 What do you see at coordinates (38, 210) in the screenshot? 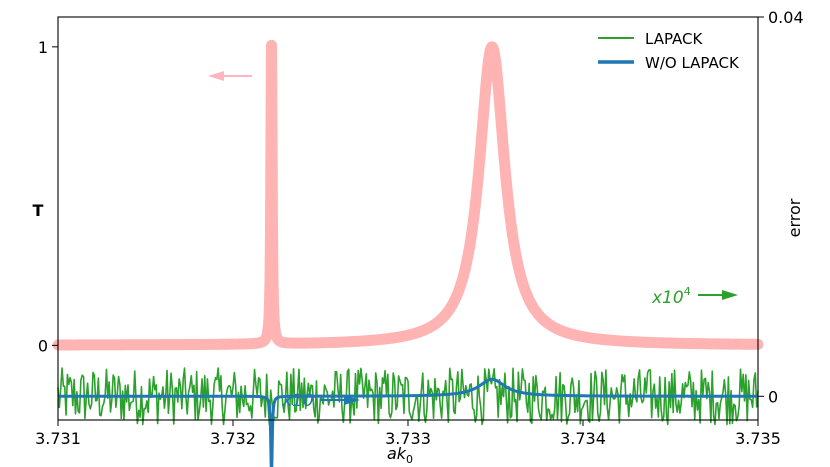
I see `left-axis-label: T` at bounding box center [38, 210].